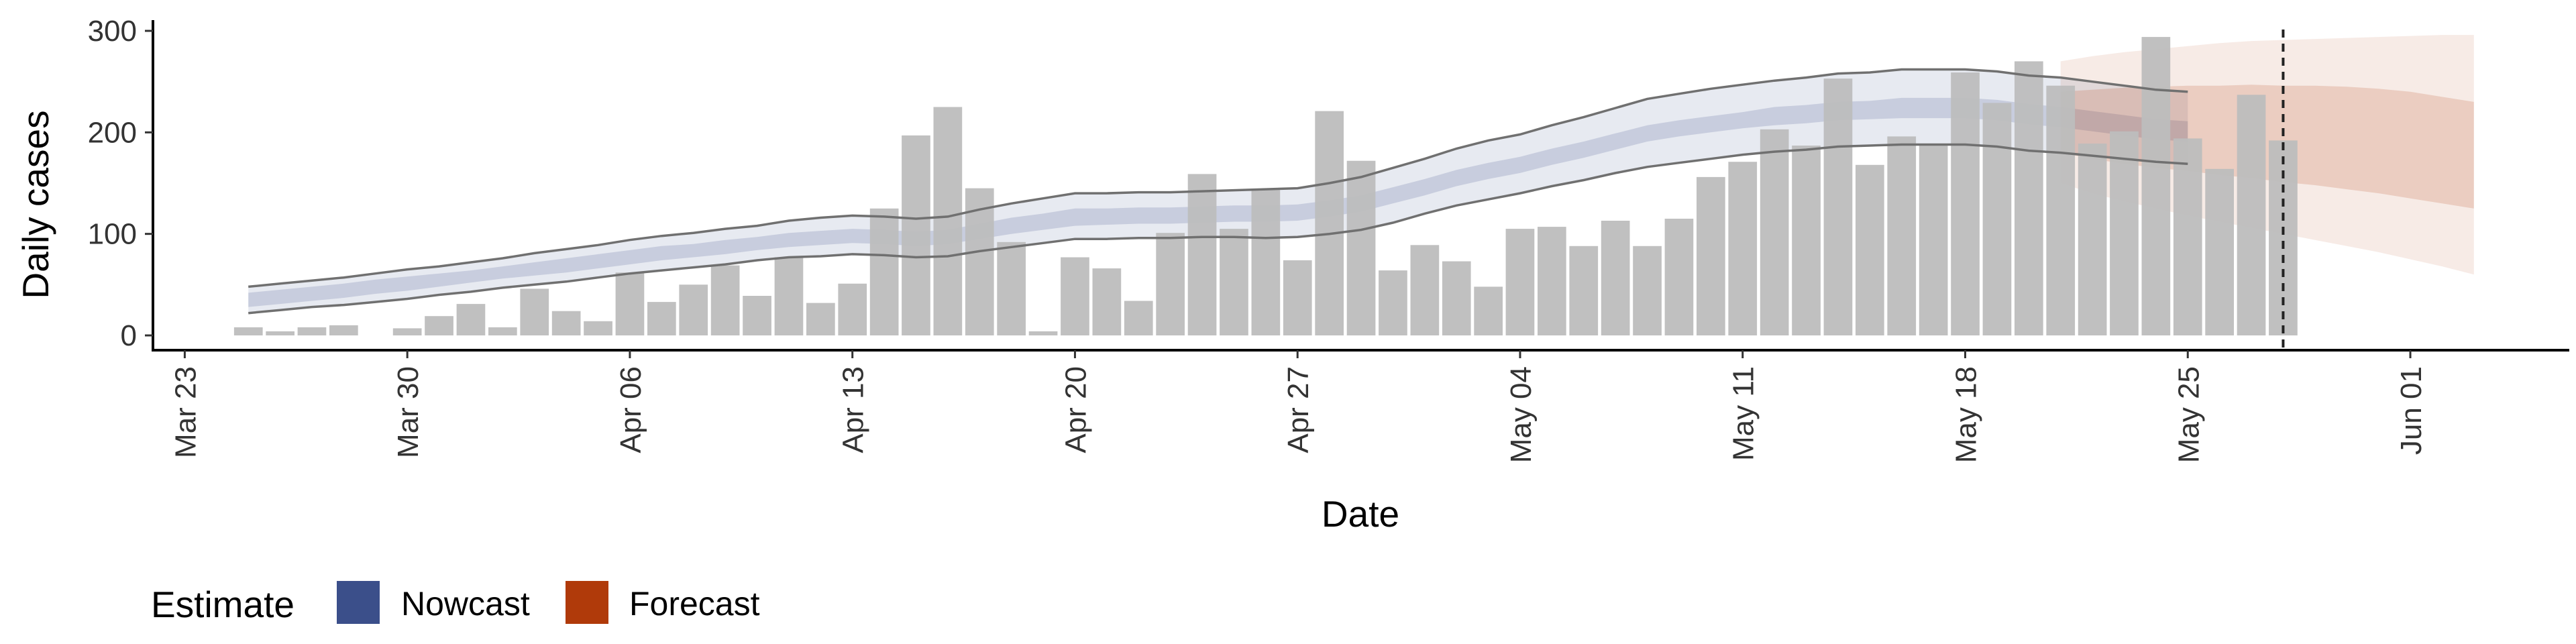 This screenshot has height=644, width=2576. I want to click on y-tick-label: 0, so click(129, 335).